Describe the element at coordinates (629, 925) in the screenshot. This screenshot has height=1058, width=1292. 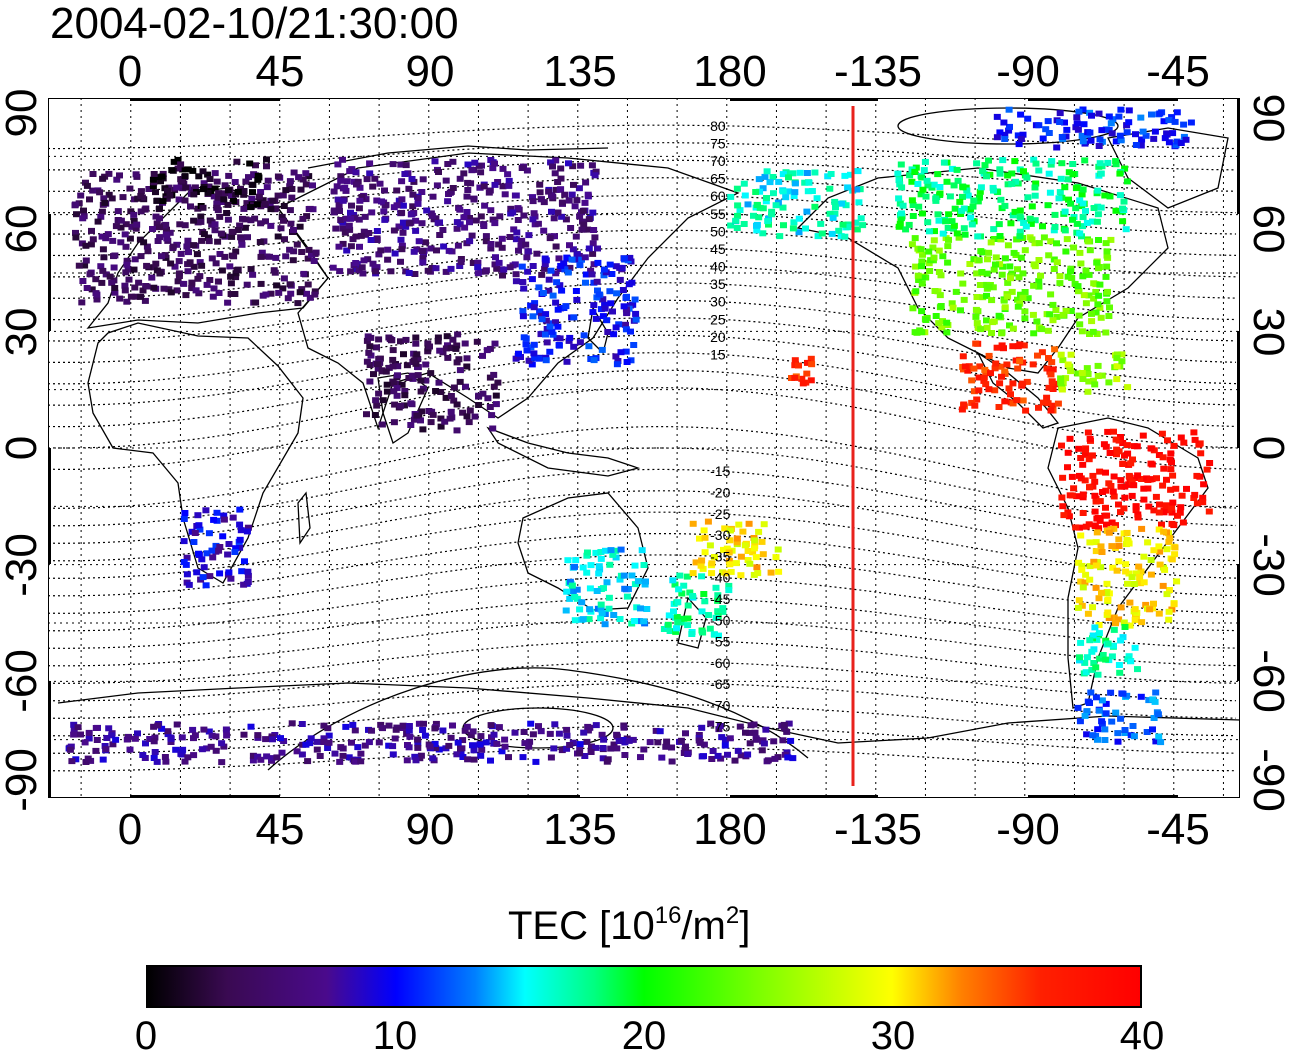
I see `colorbar-title: TEC [1016/m2]` at that location.